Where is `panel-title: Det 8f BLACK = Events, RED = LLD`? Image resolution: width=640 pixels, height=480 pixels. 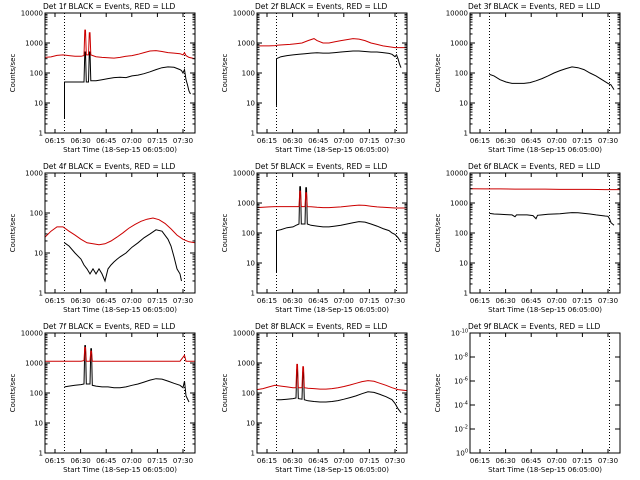 panel-title: Det 8f BLACK = Events, RED = LLD is located at coordinates (321, 326).